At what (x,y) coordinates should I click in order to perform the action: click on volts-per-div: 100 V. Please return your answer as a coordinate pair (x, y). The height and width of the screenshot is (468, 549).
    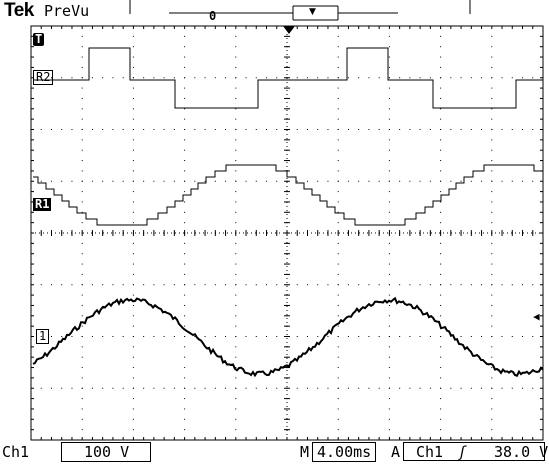
    Looking at the image, I should click on (106, 452).